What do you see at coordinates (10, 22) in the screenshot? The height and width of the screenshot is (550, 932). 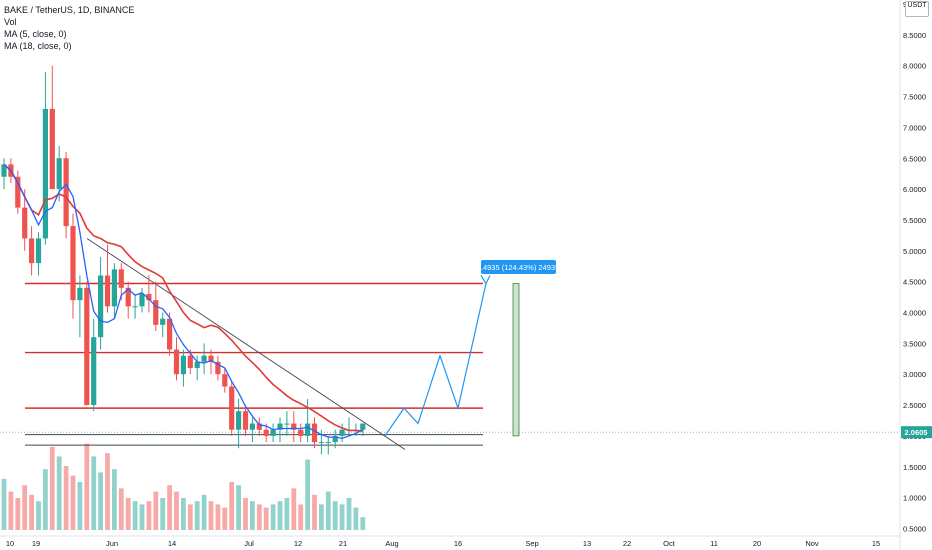 I see `volume-indicator-label: Vol` at bounding box center [10, 22].